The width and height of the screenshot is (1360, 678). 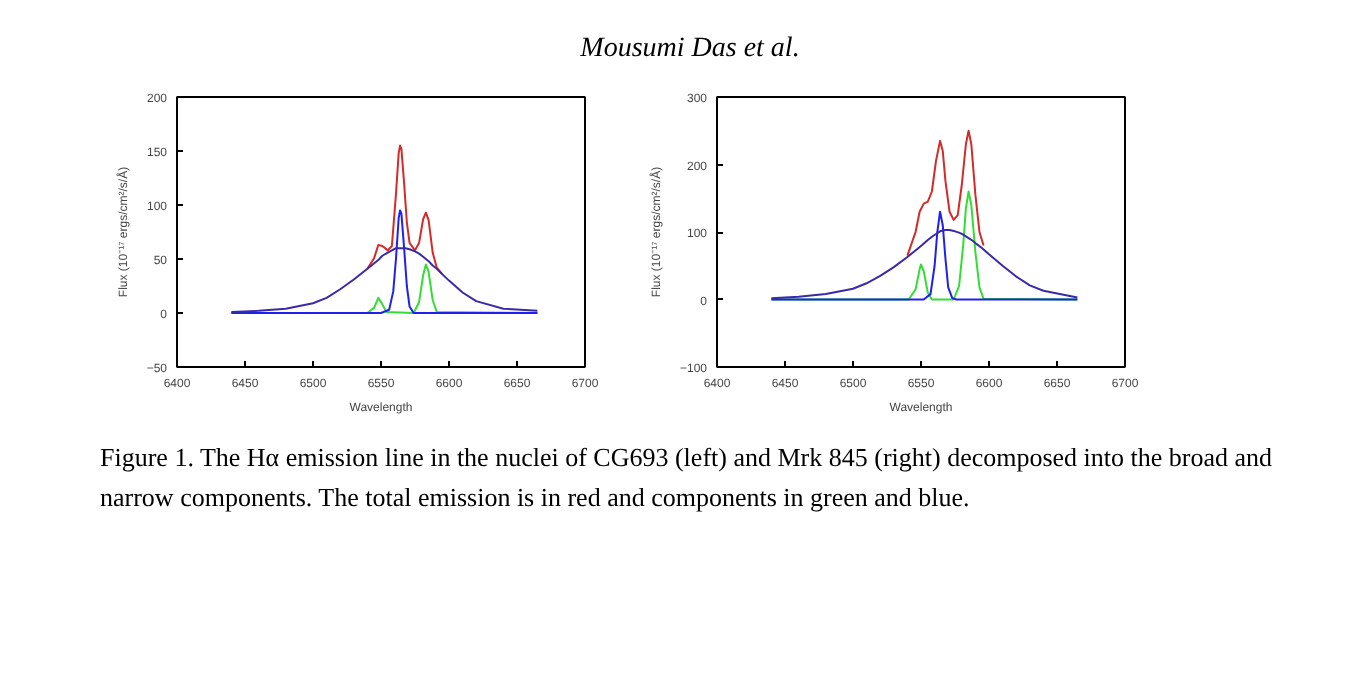 What do you see at coordinates (690, 50) in the screenshot?
I see `text: Mousumi Das et al.` at bounding box center [690, 50].